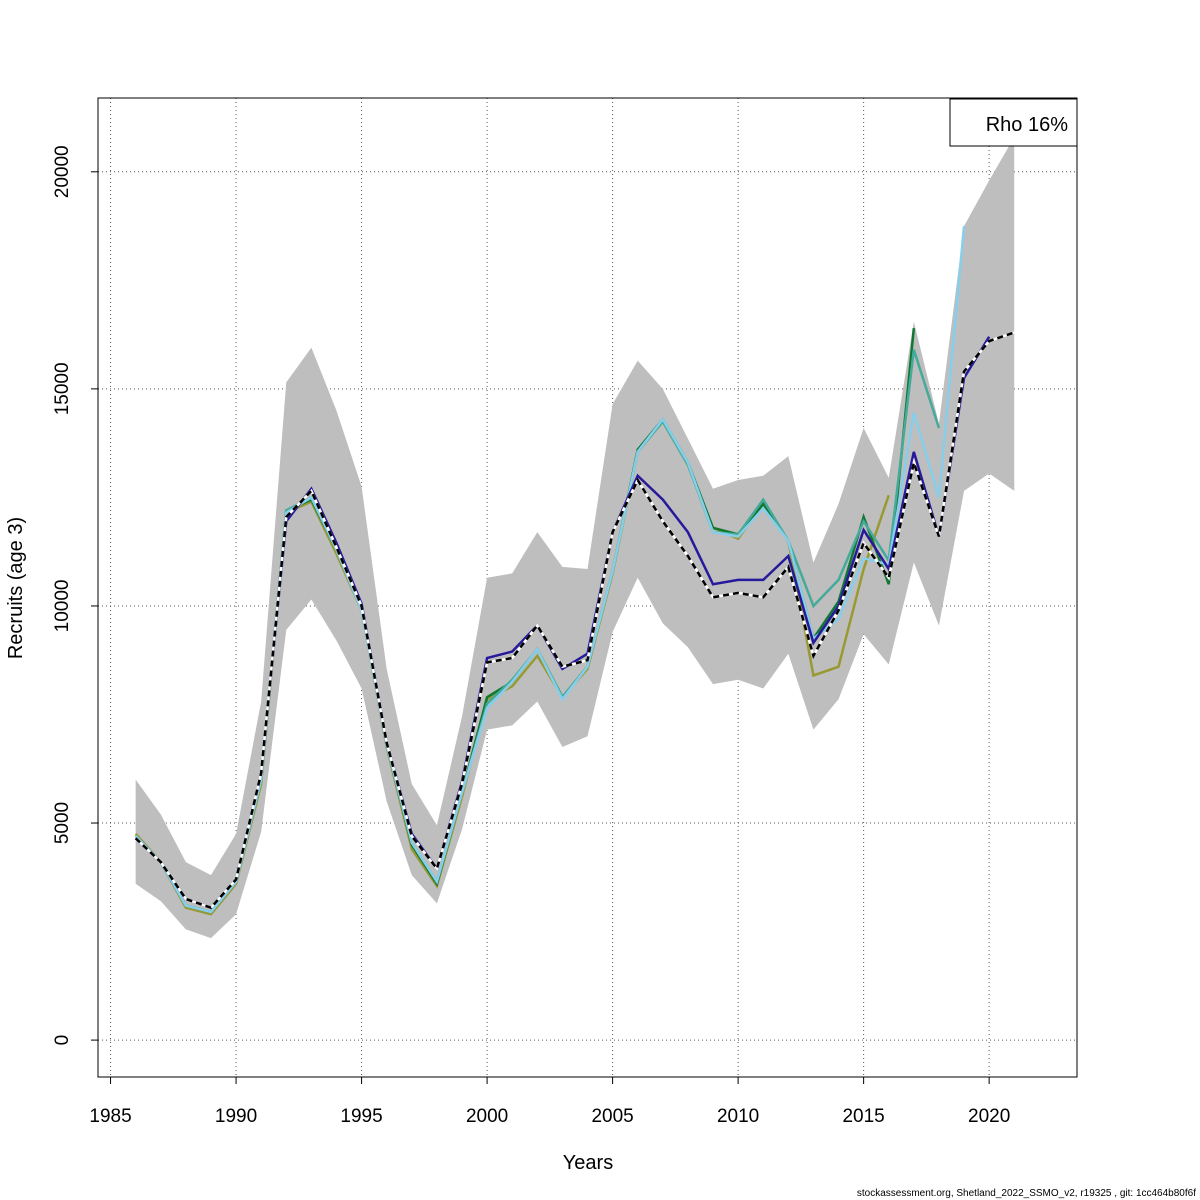 This screenshot has width=1200, height=1200. What do you see at coordinates (1027, 125) in the screenshot?
I see `legend-rho-label: Rho 16%` at bounding box center [1027, 125].